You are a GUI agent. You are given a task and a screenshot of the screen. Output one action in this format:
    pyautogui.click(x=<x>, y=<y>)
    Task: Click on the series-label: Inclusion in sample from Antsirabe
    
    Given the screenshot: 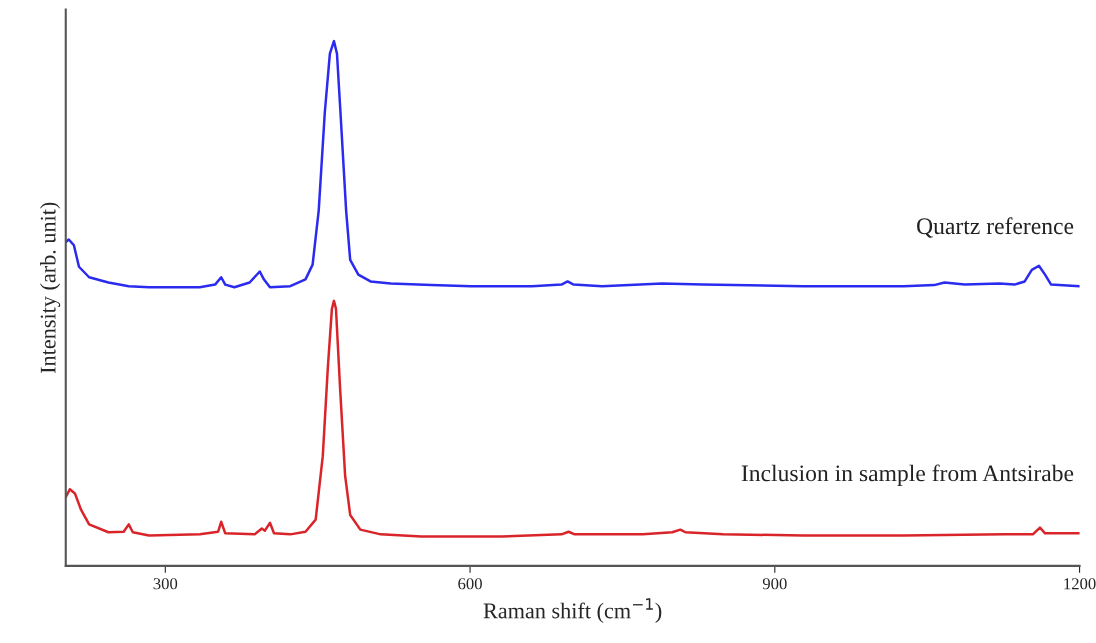 What is the action you would take?
    pyautogui.click(x=907, y=475)
    